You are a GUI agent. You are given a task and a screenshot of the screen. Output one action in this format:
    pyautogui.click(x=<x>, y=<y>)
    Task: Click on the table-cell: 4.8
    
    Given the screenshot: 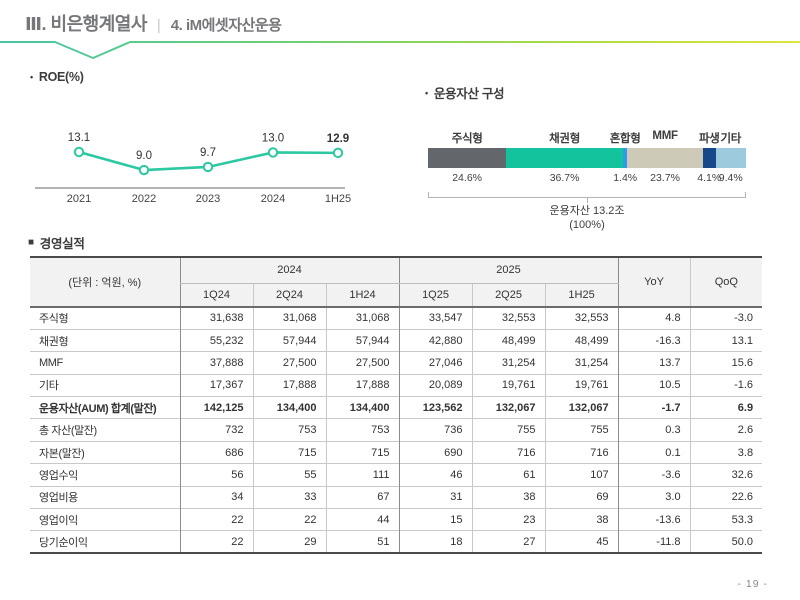 What is the action you would take?
    pyautogui.click(x=654, y=318)
    